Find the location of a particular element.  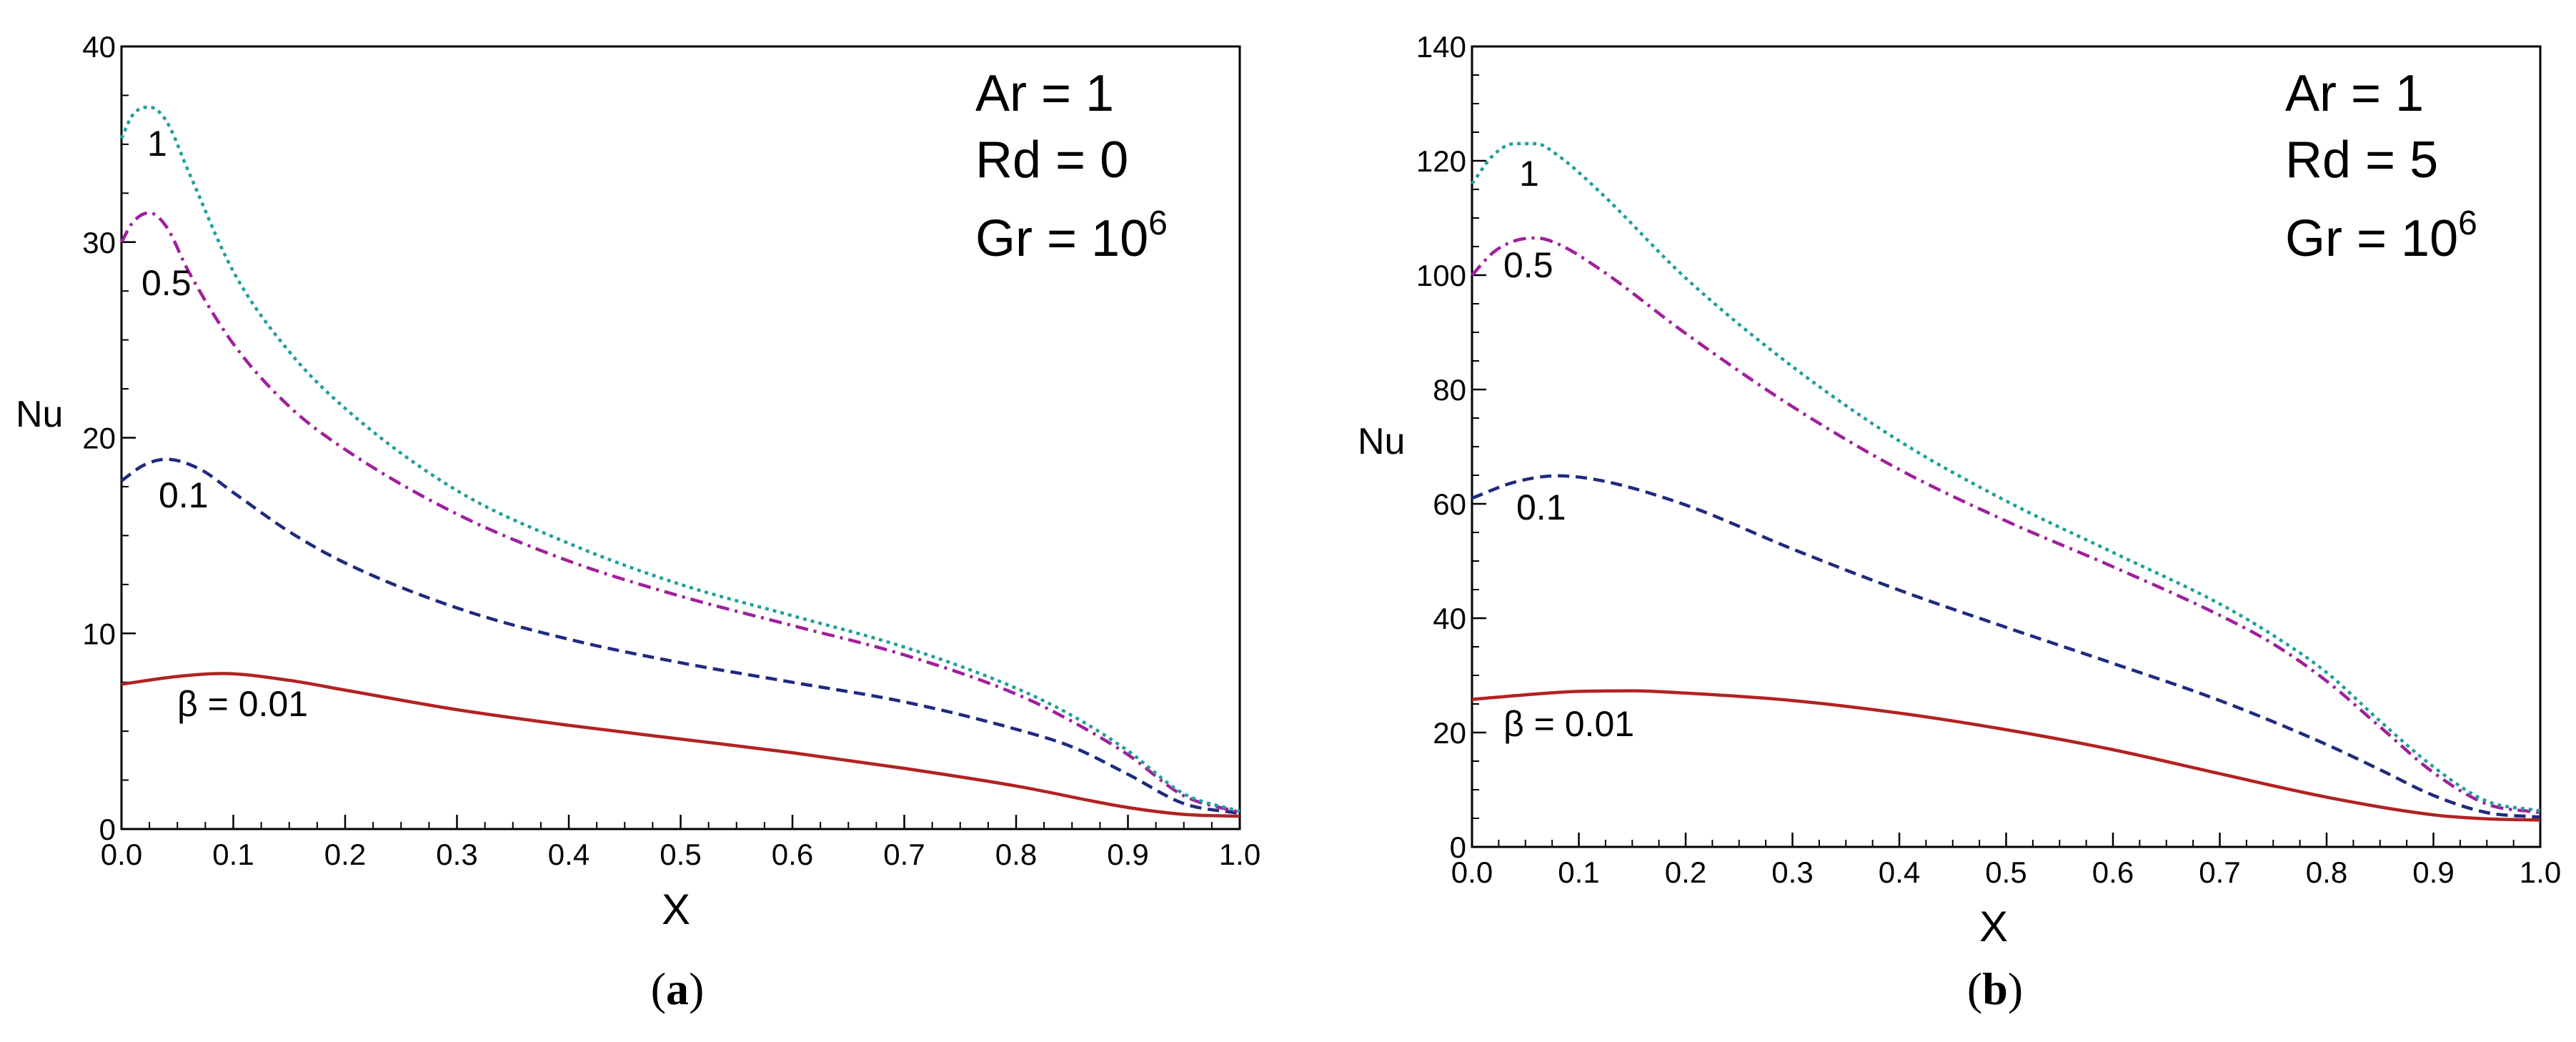

y-tick-label: 10 is located at coordinates (99, 633).